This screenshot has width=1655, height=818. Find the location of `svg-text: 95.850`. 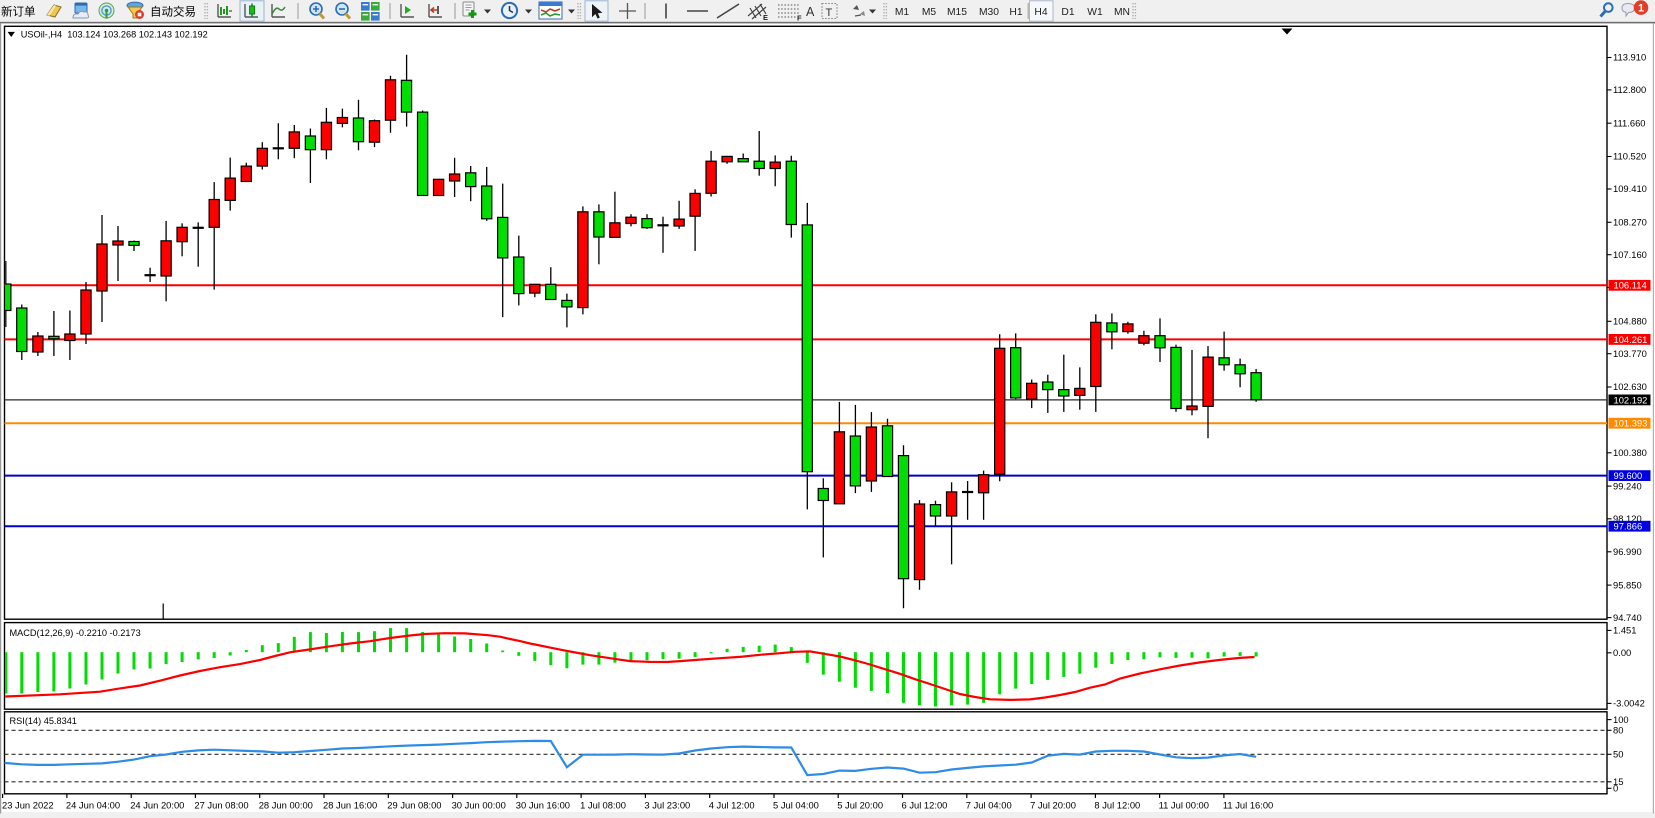

svg-text: 95.850 is located at coordinates (1627, 584).